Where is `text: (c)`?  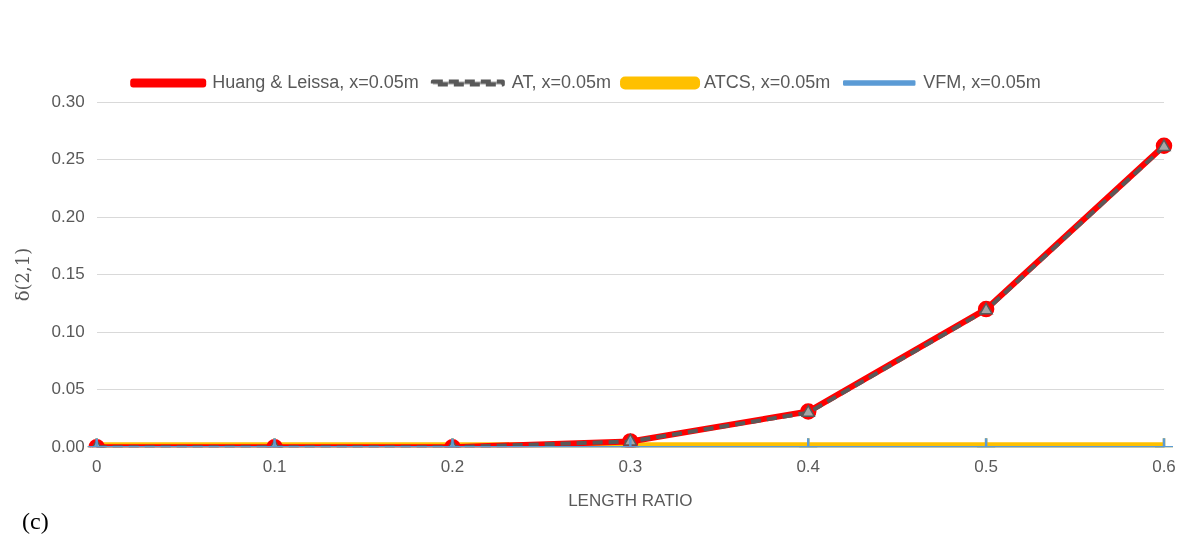
text: (c) is located at coordinates (35, 521).